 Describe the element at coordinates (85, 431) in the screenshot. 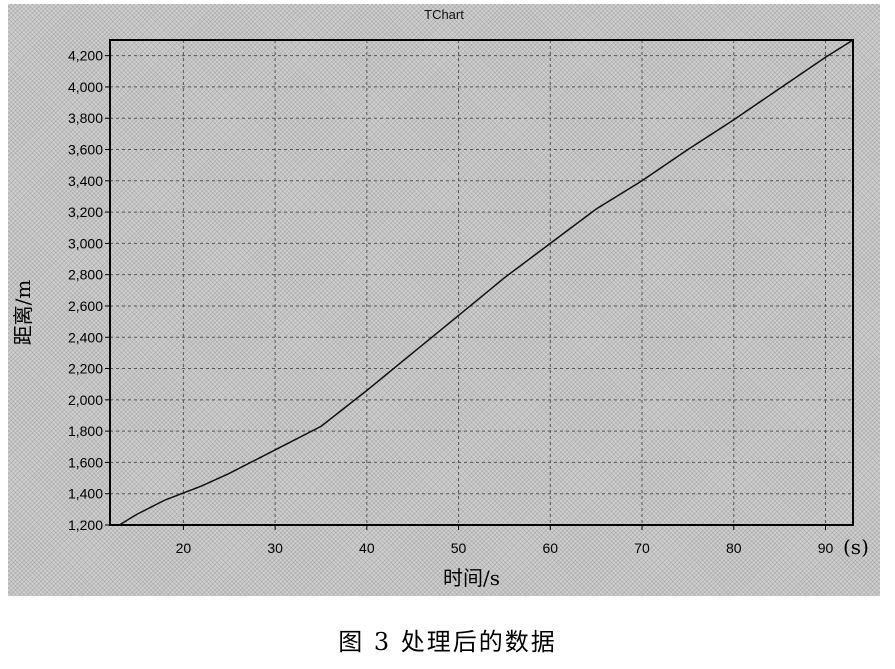

I see `y-tick-label: 1,800` at that location.